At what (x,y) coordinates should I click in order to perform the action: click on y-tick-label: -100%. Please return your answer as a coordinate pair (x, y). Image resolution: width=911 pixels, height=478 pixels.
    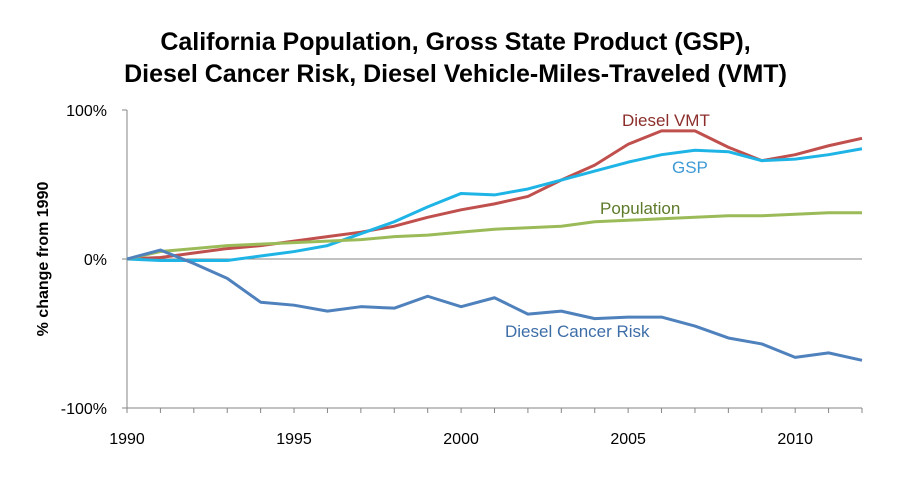
    Looking at the image, I should click on (84, 409).